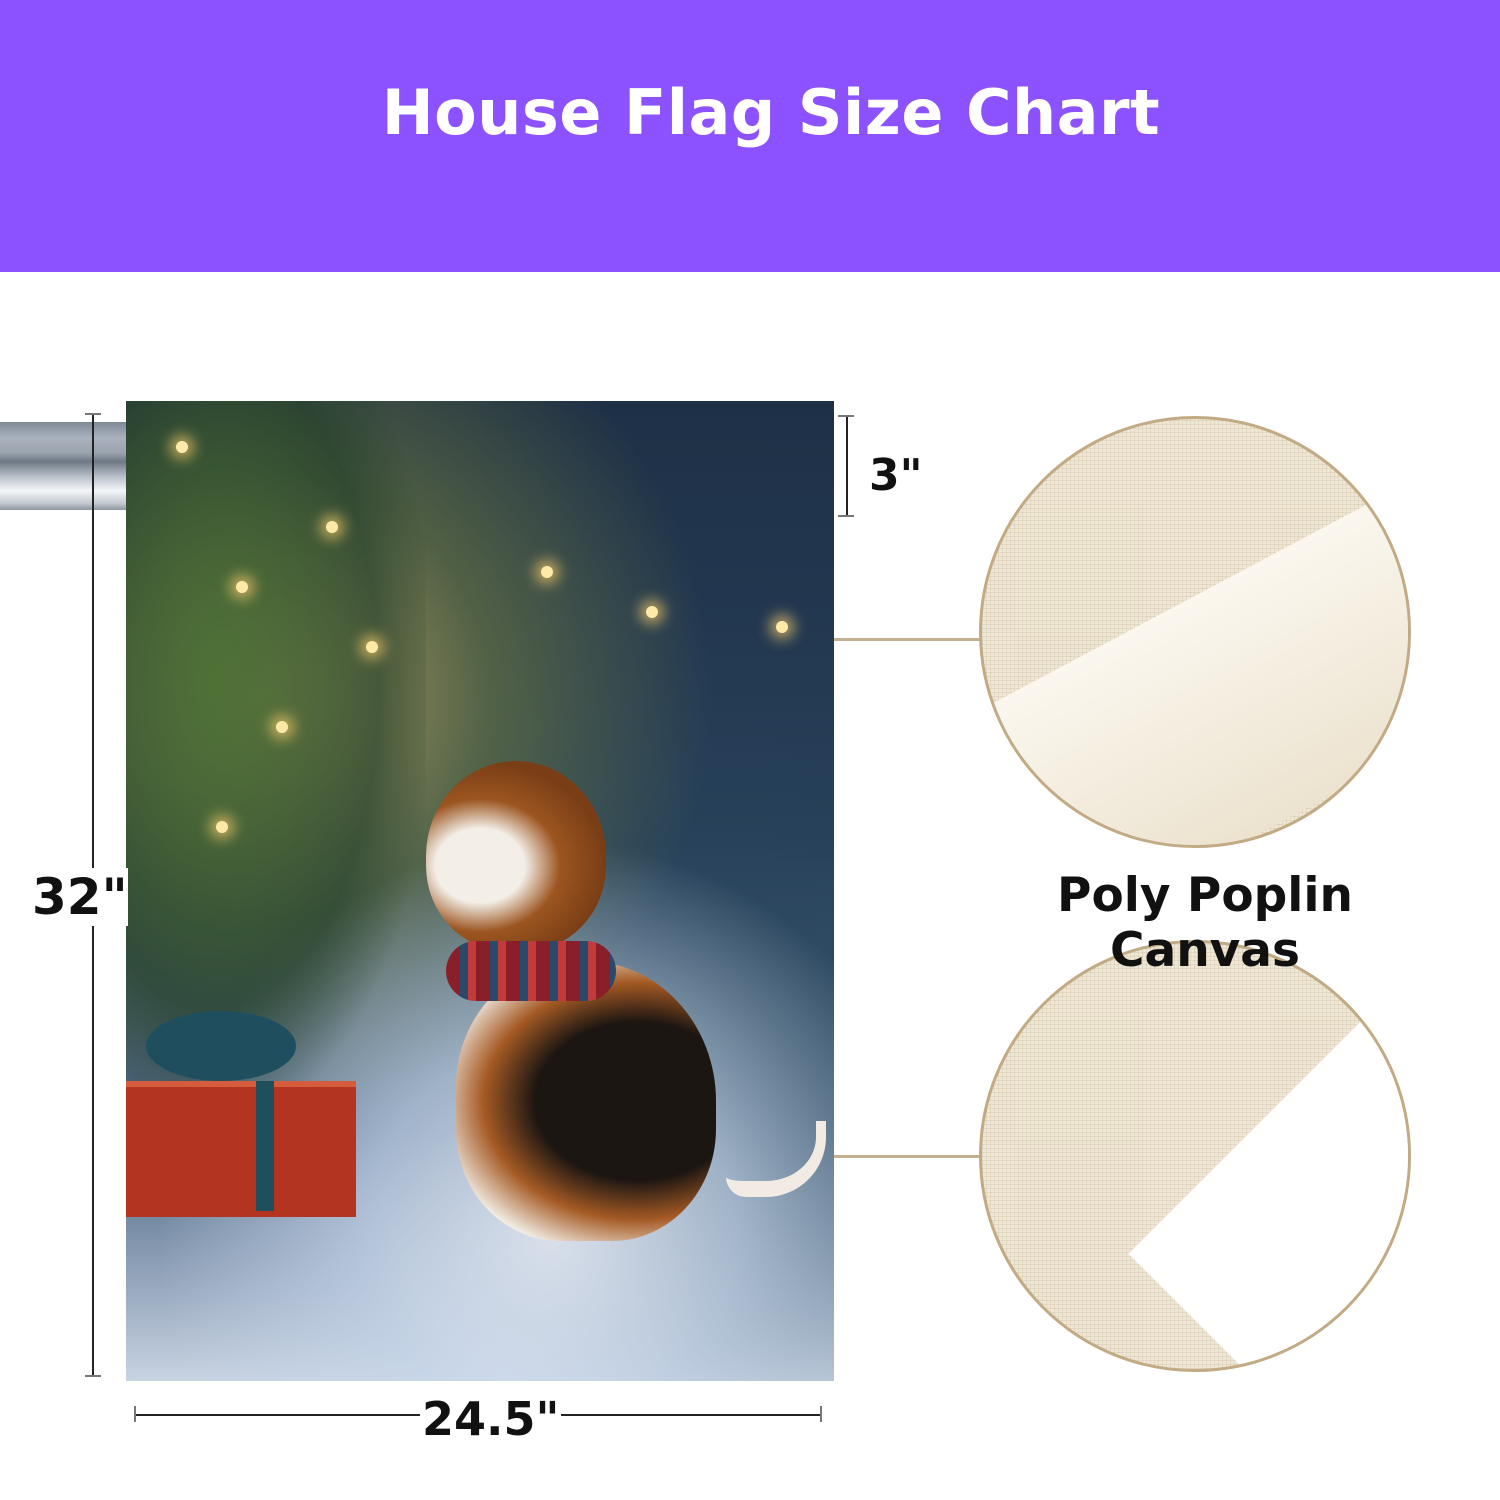 The image size is (1500, 1500). Describe the element at coordinates (276, 751) in the screenshot. I see `christmas-tree` at that location.